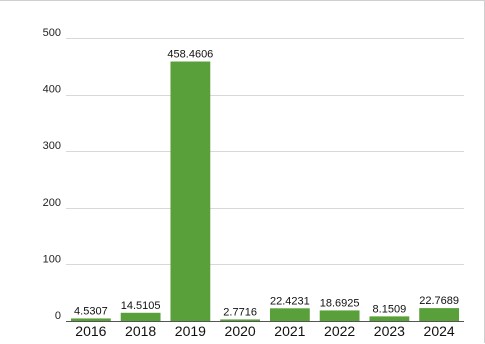  I want to click on bar-2016, so click(90, 319).